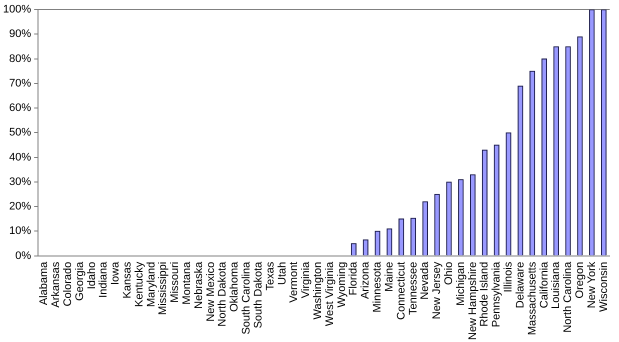 This screenshot has height=342, width=619. Describe the element at coordinates (20, 157) in the screenshot. I see `y-tick-label: 40%` at that location.